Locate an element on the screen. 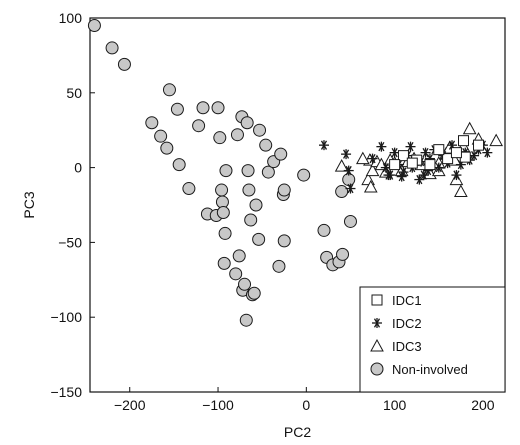 The image size is (520, 445). series-idc1 is located at coordinates (437, 153).